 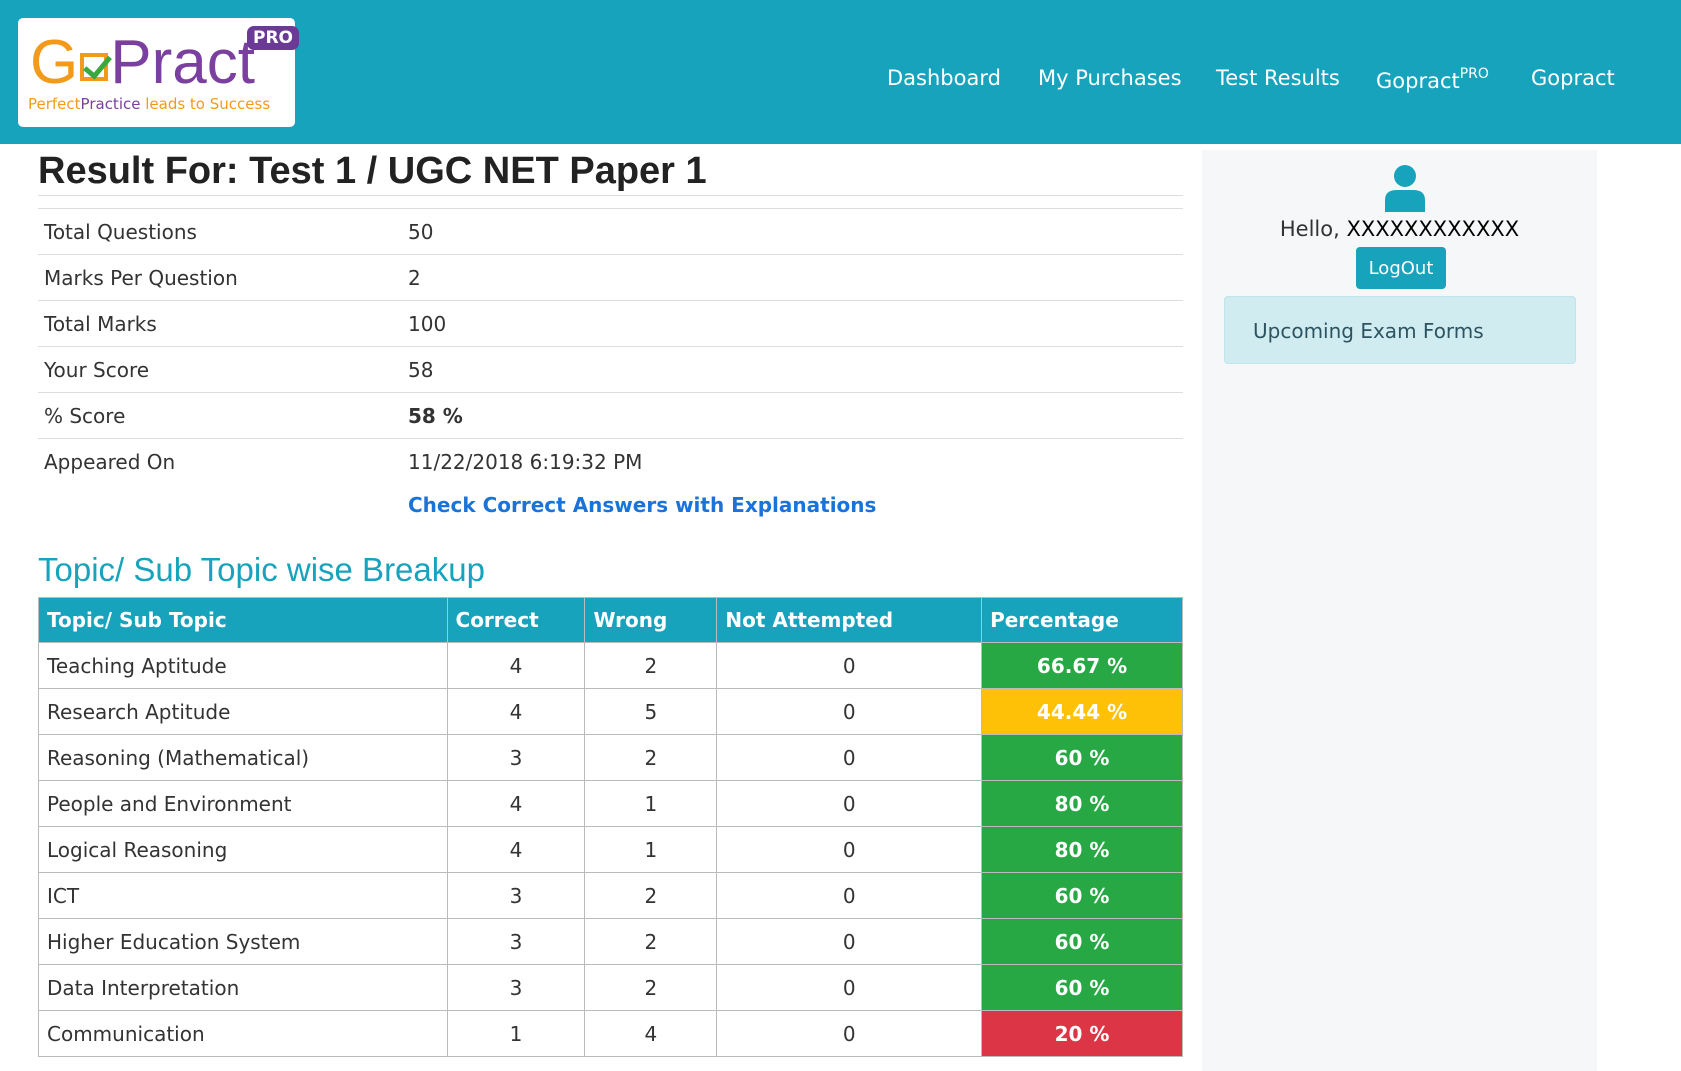 I want to click on nav-dashboard: Dashboard, so click(x=944, y=78).